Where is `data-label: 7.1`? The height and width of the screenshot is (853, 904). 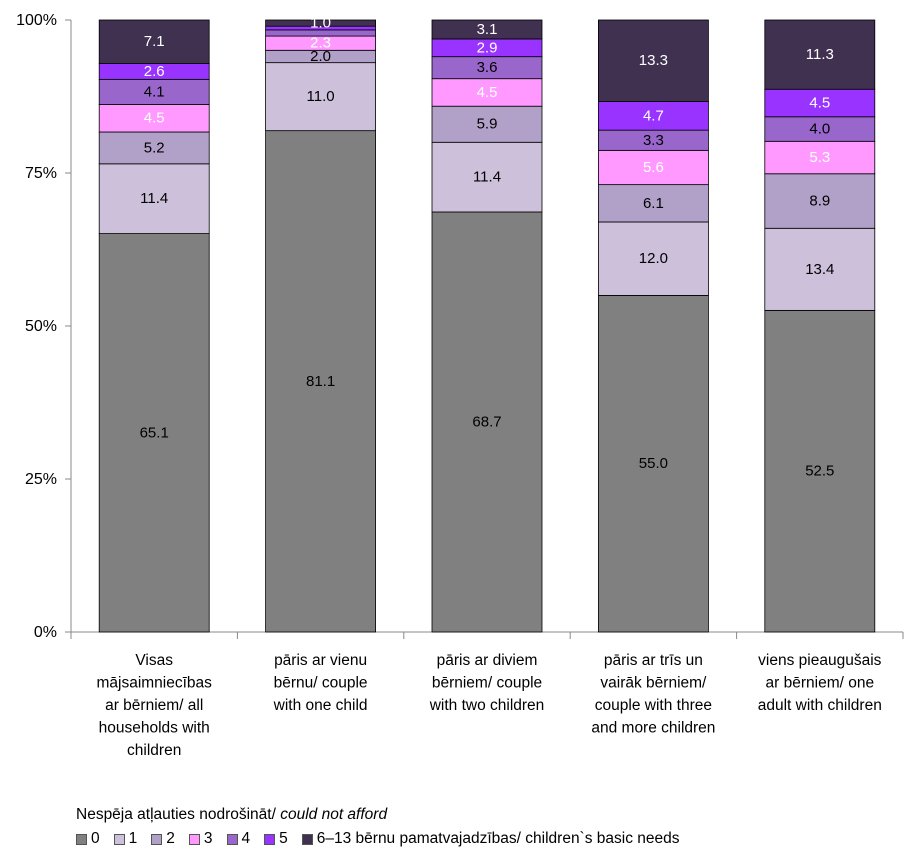 data-label: 7.1 is located at coordinates (154, 41).